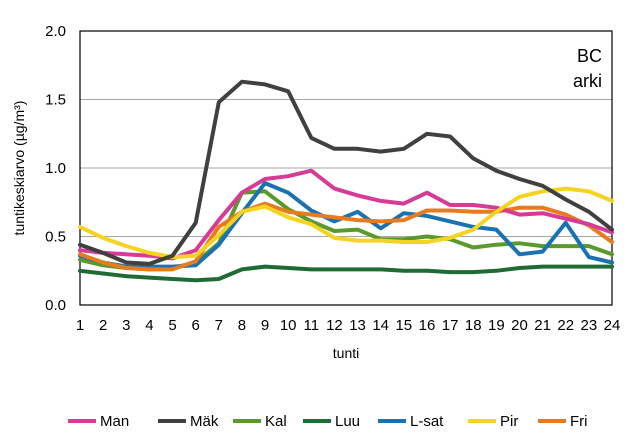 The width and height of the screenshot is (640, 443). Describe the element at coordinates (579, 421) in the screenshot. I see `legend-label: Fri` at that location.